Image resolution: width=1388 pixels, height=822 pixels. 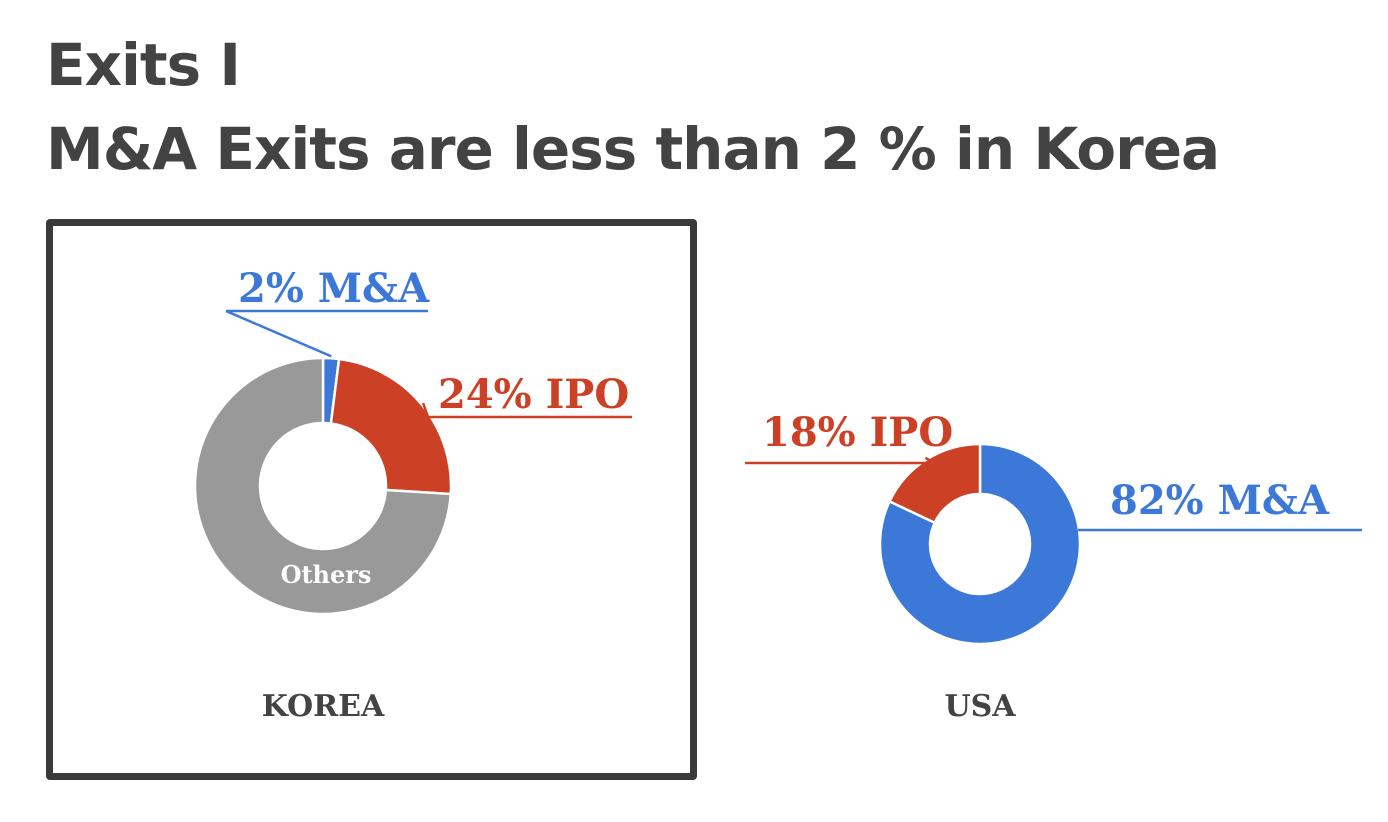 I want to click on leader-line-ipo-korea, so click(x=425, y=410).